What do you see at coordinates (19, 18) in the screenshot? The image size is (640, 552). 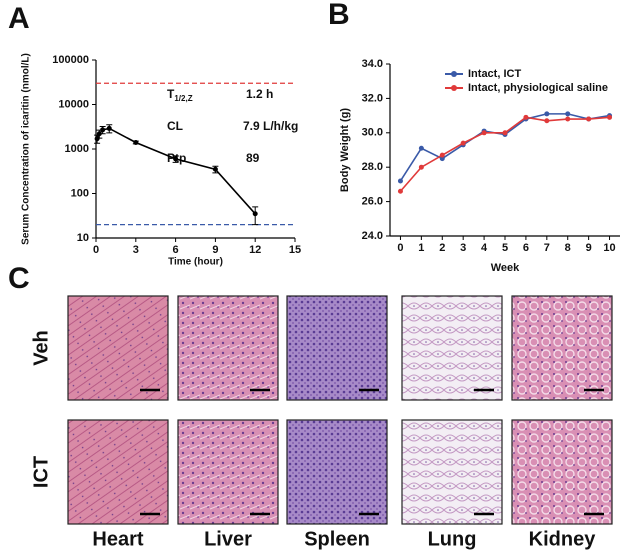 I see `panel-label: A` at bounding box center [19, 18].